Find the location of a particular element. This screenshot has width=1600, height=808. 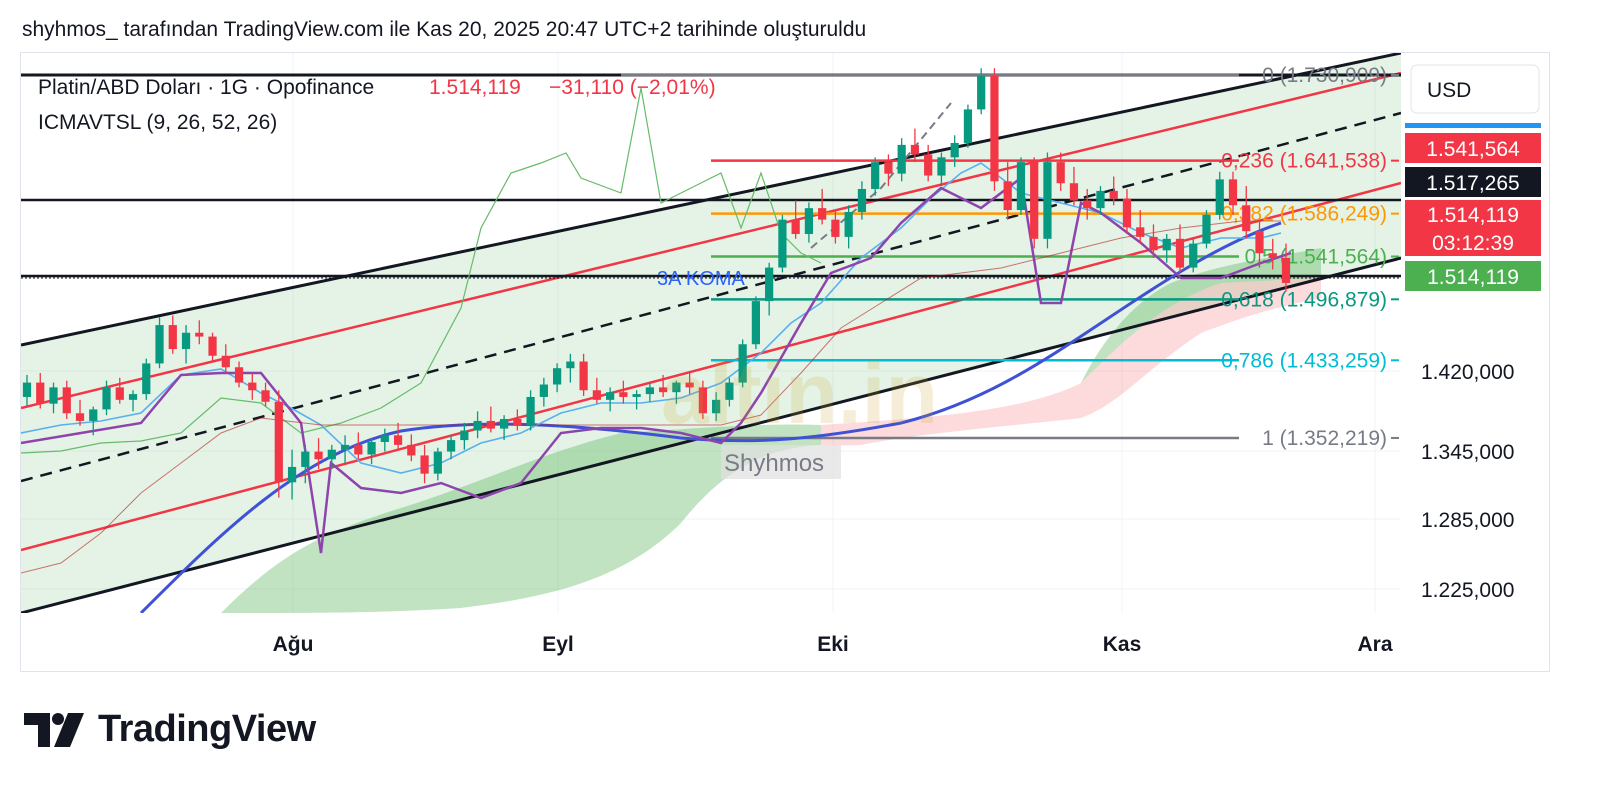

y-tick-label: 1.285,000 is located at coordinates (1467, 520).